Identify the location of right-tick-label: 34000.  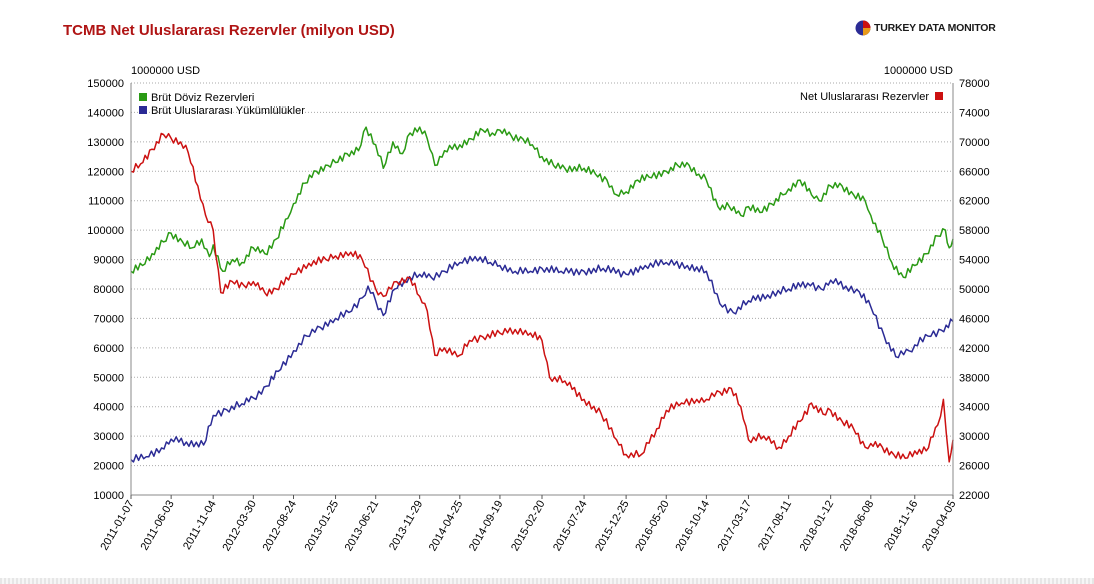
(974, 408).